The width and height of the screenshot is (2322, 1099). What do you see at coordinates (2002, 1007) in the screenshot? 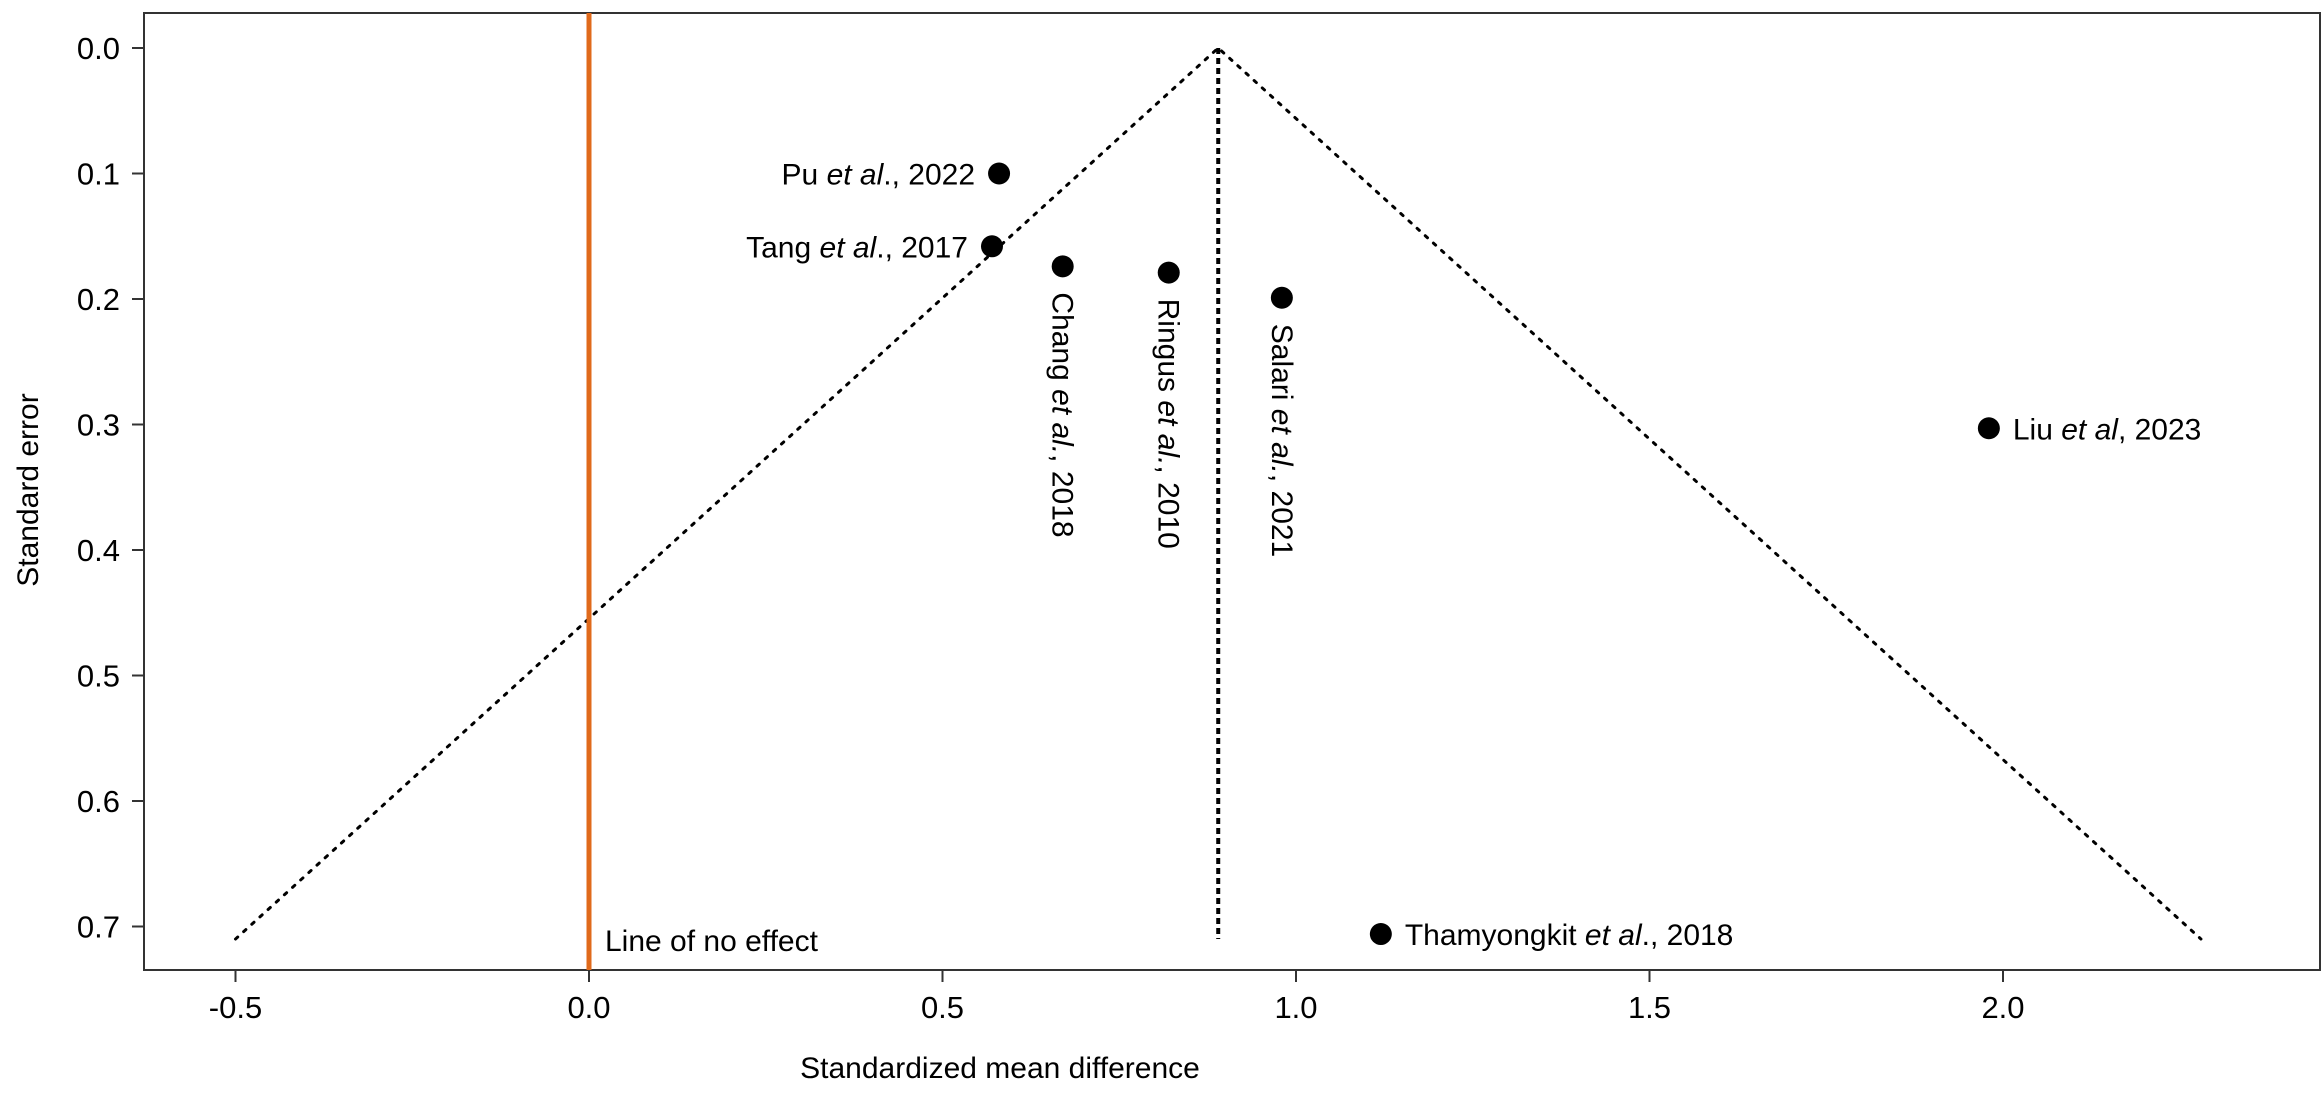
I see `x-tick-label: 2.0` at bounding box center [2002, 1007].